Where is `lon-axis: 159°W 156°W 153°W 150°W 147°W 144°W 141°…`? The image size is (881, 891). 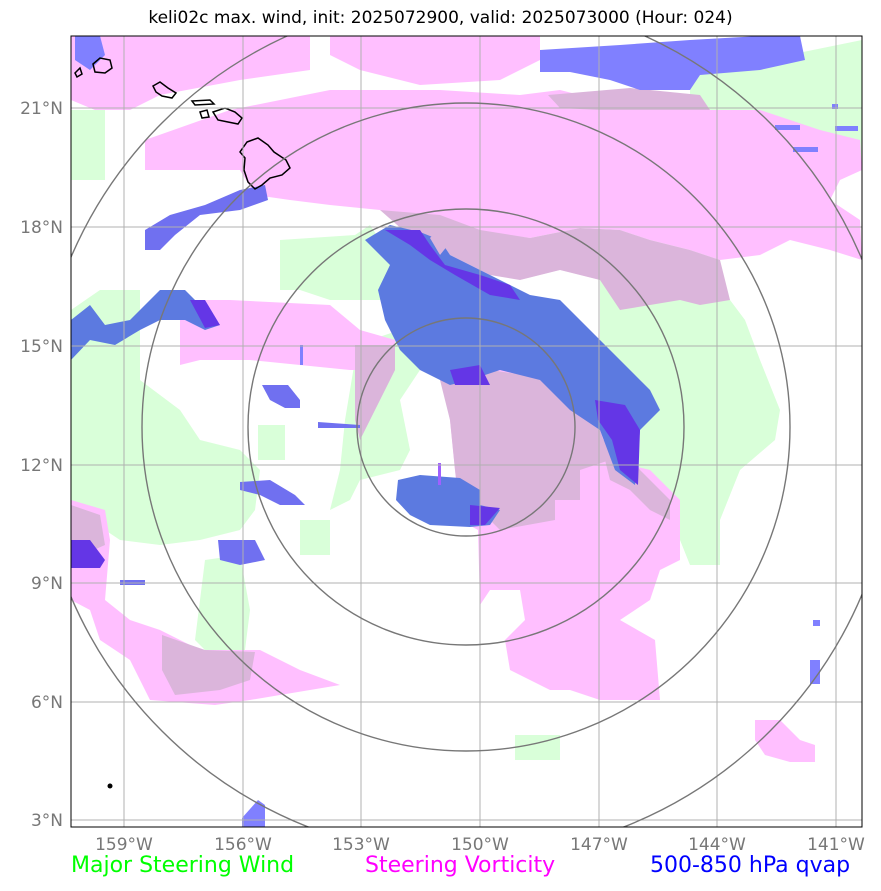 lon-axis: 159°W 156°W 153°W 150°W 147°W 144°W 141°… is located at coordinates (480, 845).